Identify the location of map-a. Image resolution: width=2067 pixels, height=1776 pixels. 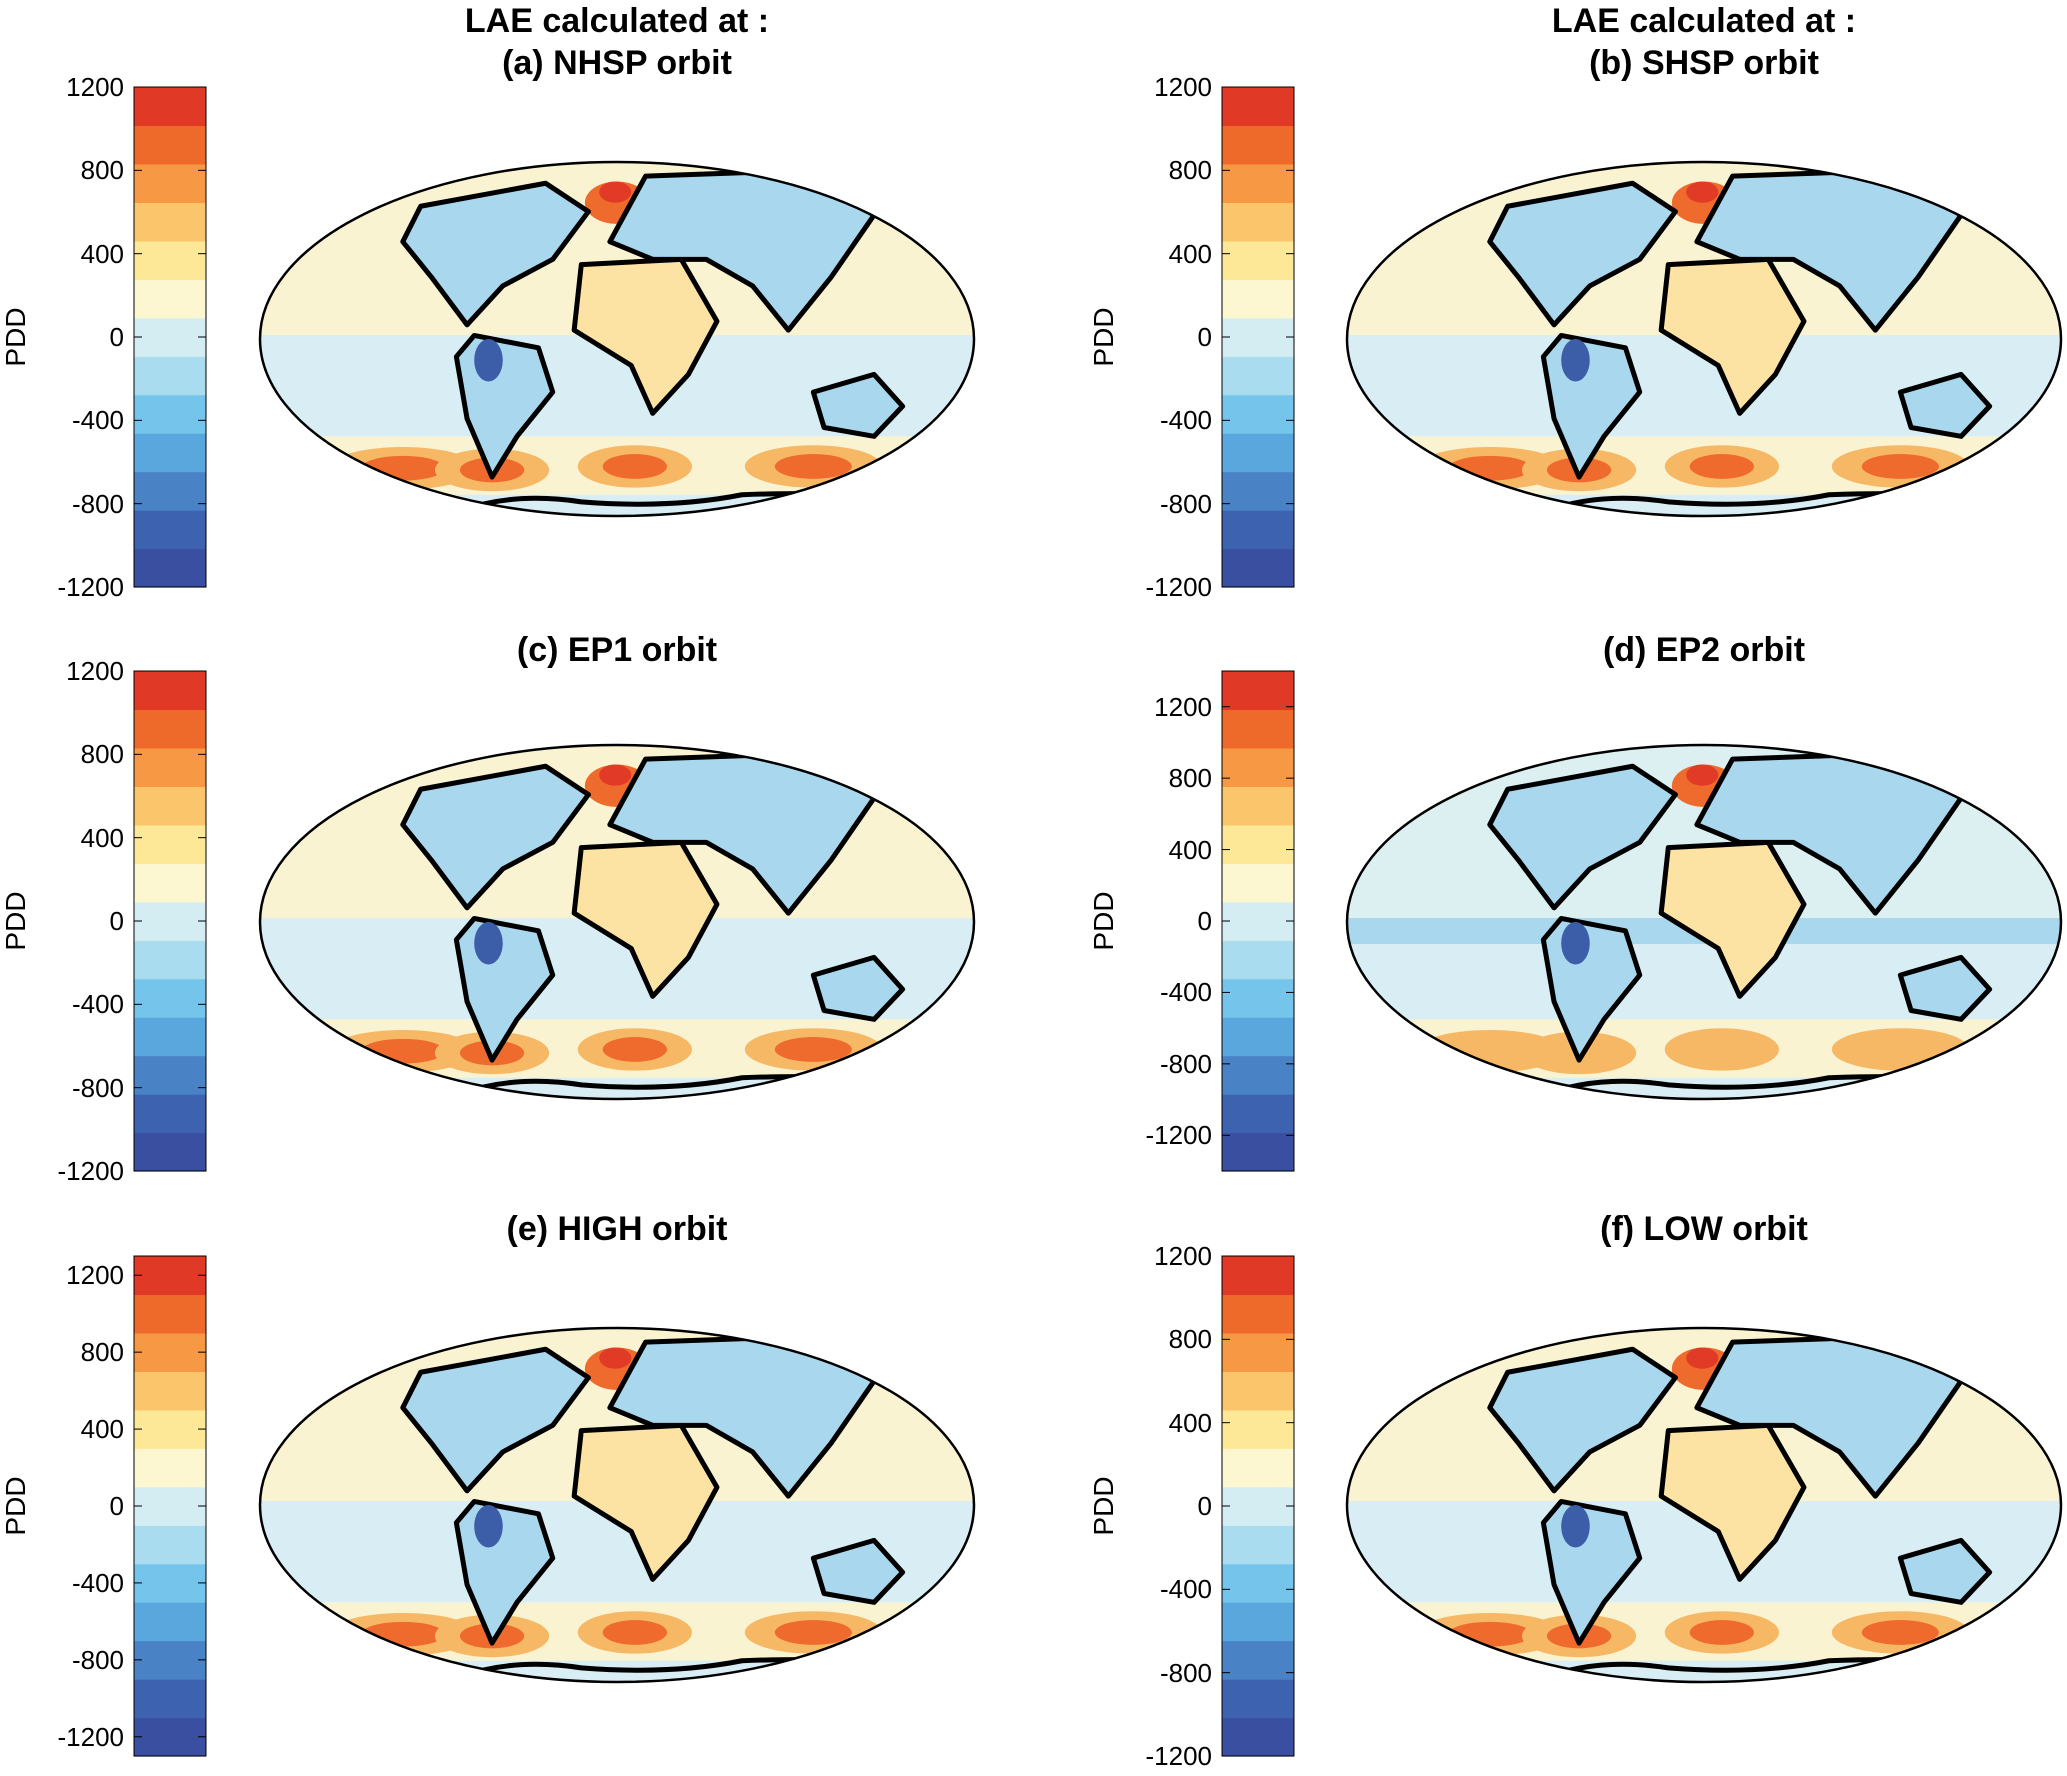
(617, 339).